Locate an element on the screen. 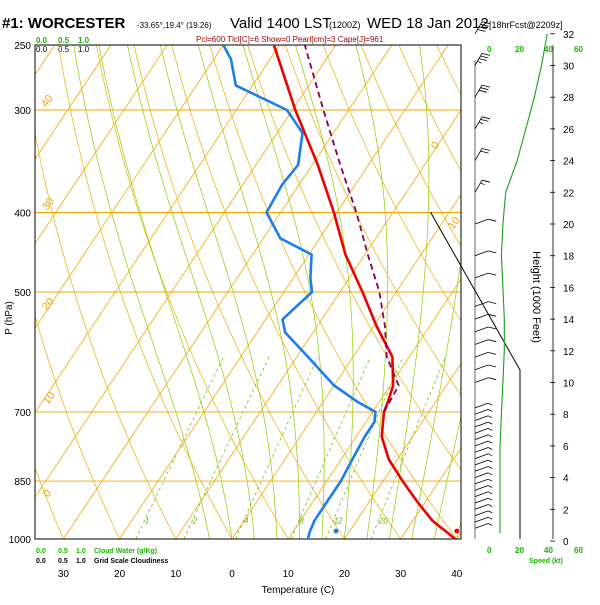  isotherm-label: 30 is located at coordinates (512, 326).